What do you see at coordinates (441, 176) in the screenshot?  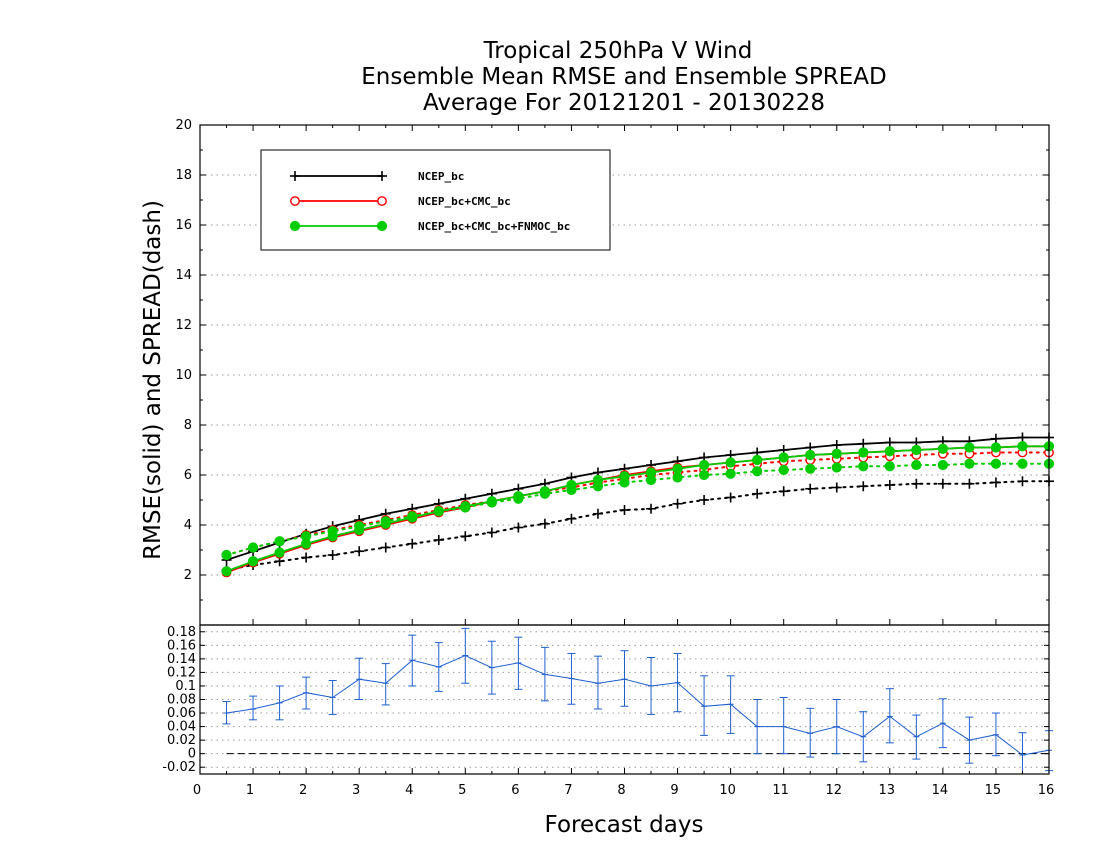 I see `legend-label: NCEP_bc` at bounding box center [441, 176].